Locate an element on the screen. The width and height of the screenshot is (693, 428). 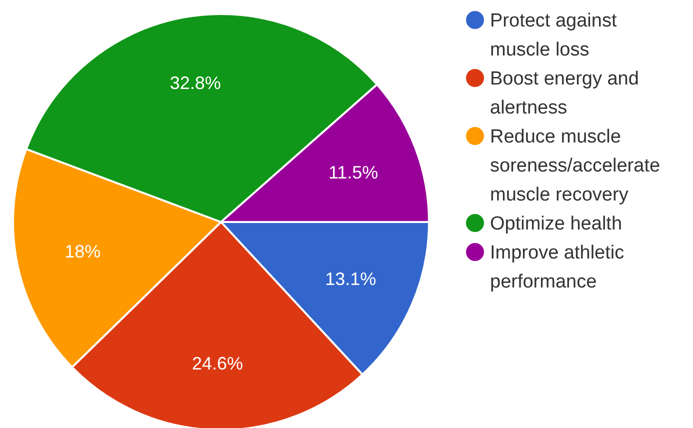
data-label: 24.6% is located at coordinates (217, 364).